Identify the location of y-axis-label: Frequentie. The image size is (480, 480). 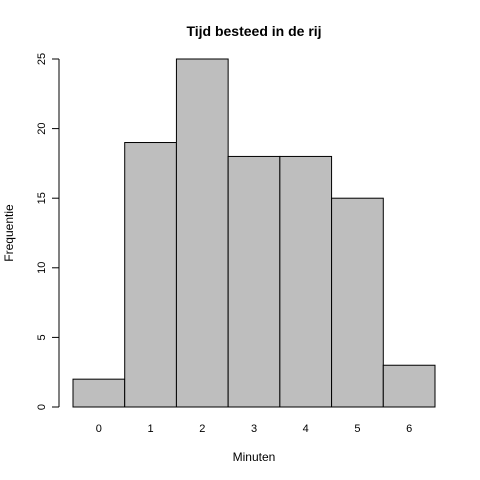
(9, 233).